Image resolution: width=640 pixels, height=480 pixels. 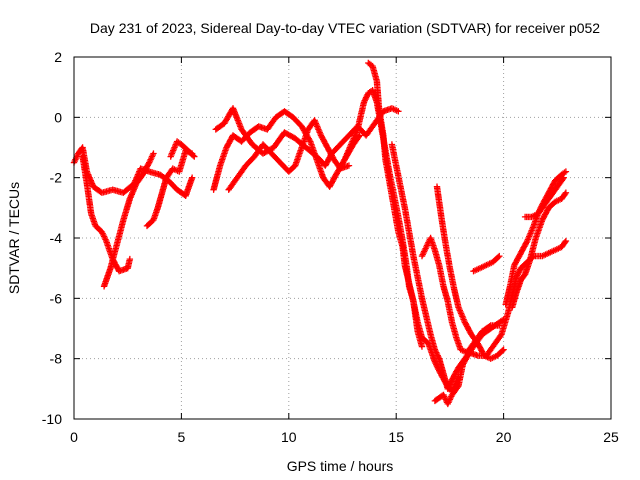 What do you see at coordinates (396, 437) in the screenshot?
I see `x-tick-label: 15` at bounding box center [396, 437].